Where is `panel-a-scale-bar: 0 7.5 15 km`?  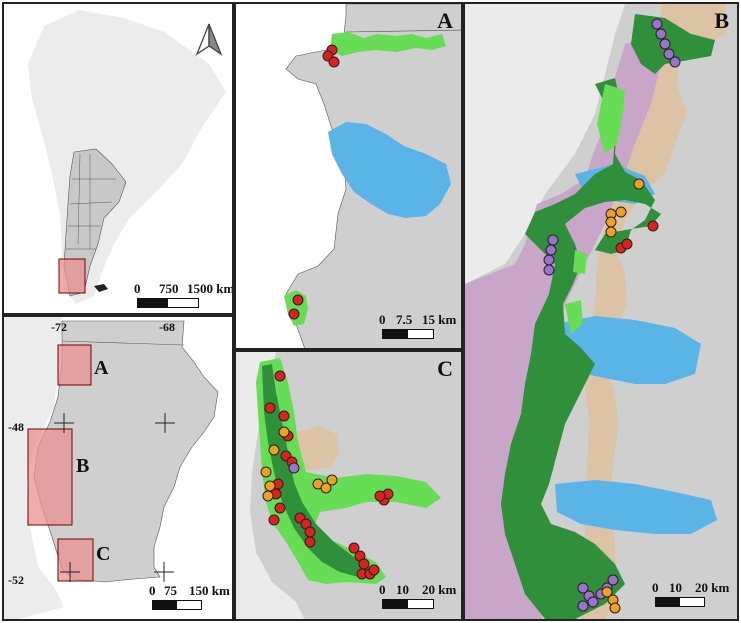
panel-a-scale-bar: 0 7.5 15 km is located at coordinates (417, 325).